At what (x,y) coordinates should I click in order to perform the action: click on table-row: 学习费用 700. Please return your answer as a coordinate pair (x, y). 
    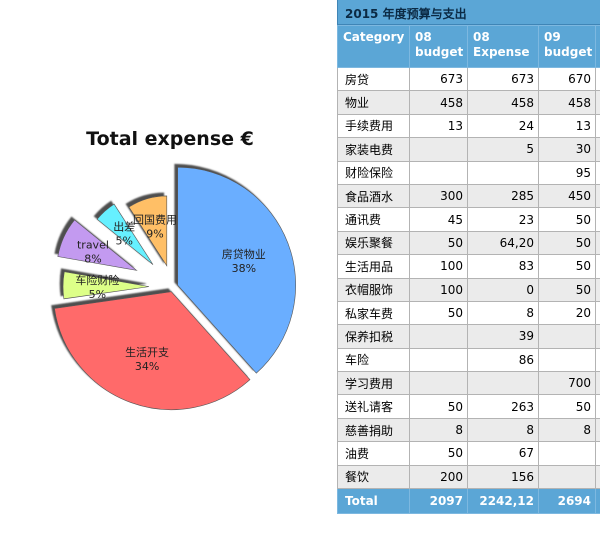
    Looking at the image, I should click on (468, 383).